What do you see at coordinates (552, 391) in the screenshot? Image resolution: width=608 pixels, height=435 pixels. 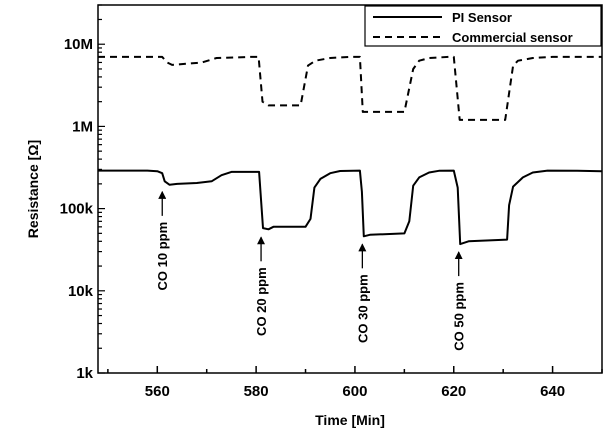 I see `x-tick-label: 640` at bounding box center [552, 391].